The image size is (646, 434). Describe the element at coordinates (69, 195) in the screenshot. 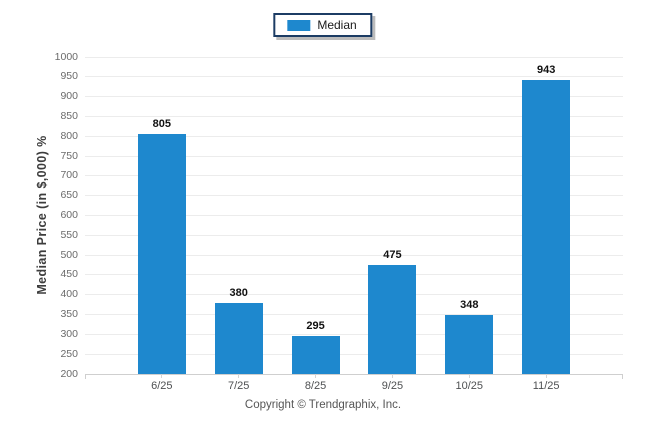

I see `y-tick-label: 650` at that location.